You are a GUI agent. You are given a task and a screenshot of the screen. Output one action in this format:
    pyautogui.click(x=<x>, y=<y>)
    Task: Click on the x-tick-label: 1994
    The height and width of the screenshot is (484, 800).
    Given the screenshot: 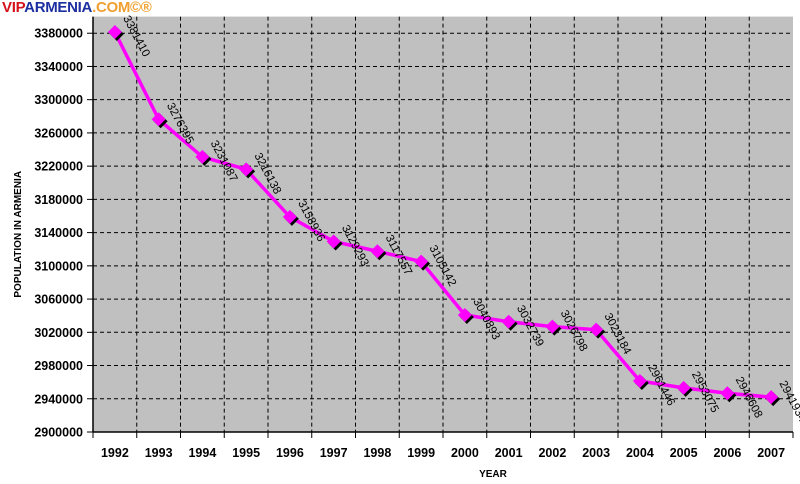 What is the action you would take?
    pyautogui.click(x=202, y=453)
    